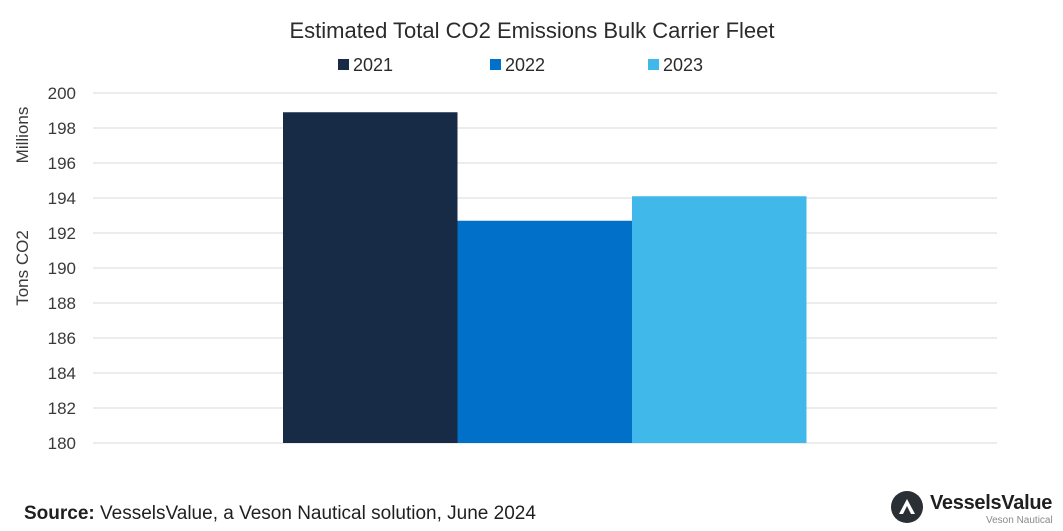 This screenshot has width=1063, height=531. What do you see at coordinates (653, 64) in the screenshot?
I see `legend-swatch-2023` at bounding box center [653, 64].